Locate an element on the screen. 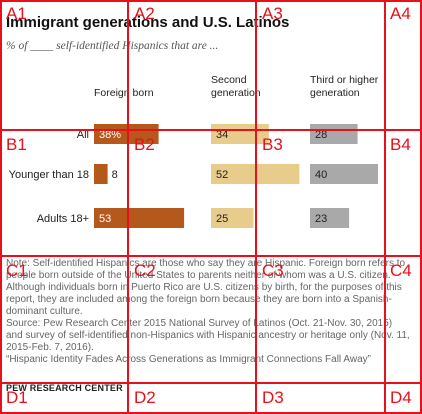 This screenshot has width=422, height=414. grid-label-a4: A4 is located at coordinates (400, 13).